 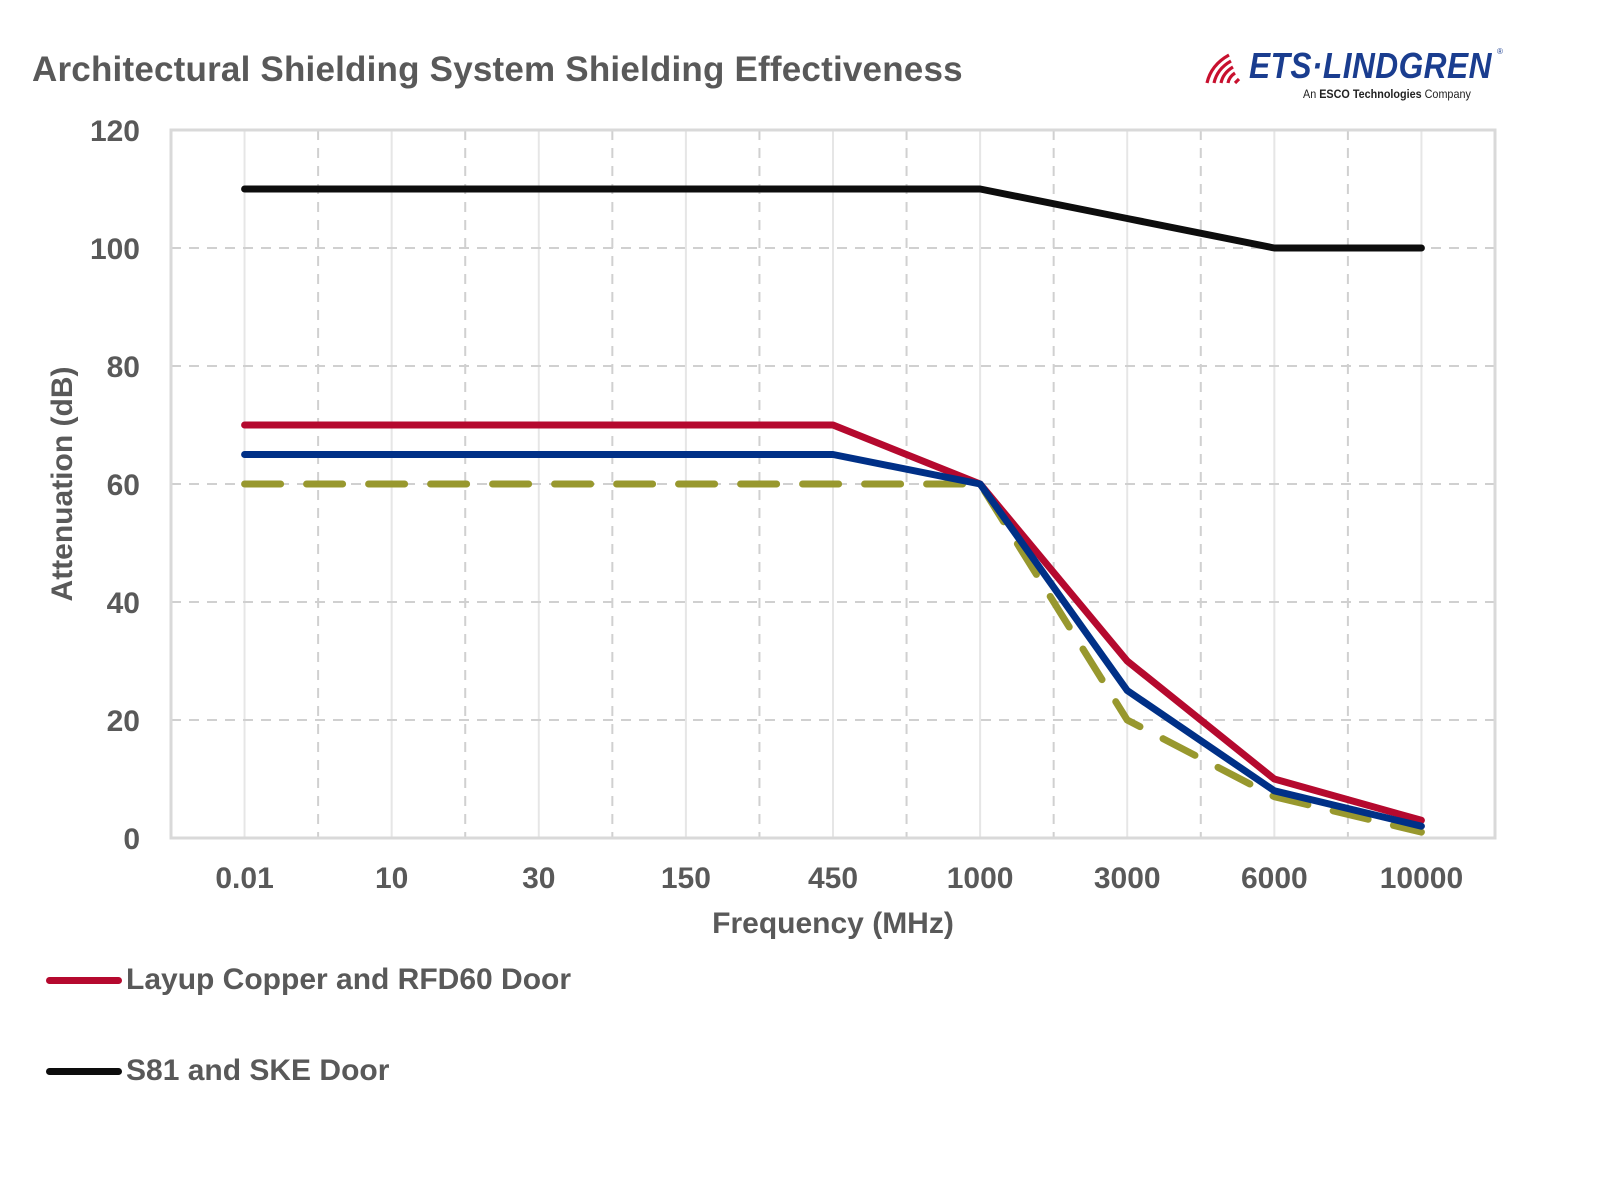 I want to click on x-tick-label: 150, so click(x=686, y=878).